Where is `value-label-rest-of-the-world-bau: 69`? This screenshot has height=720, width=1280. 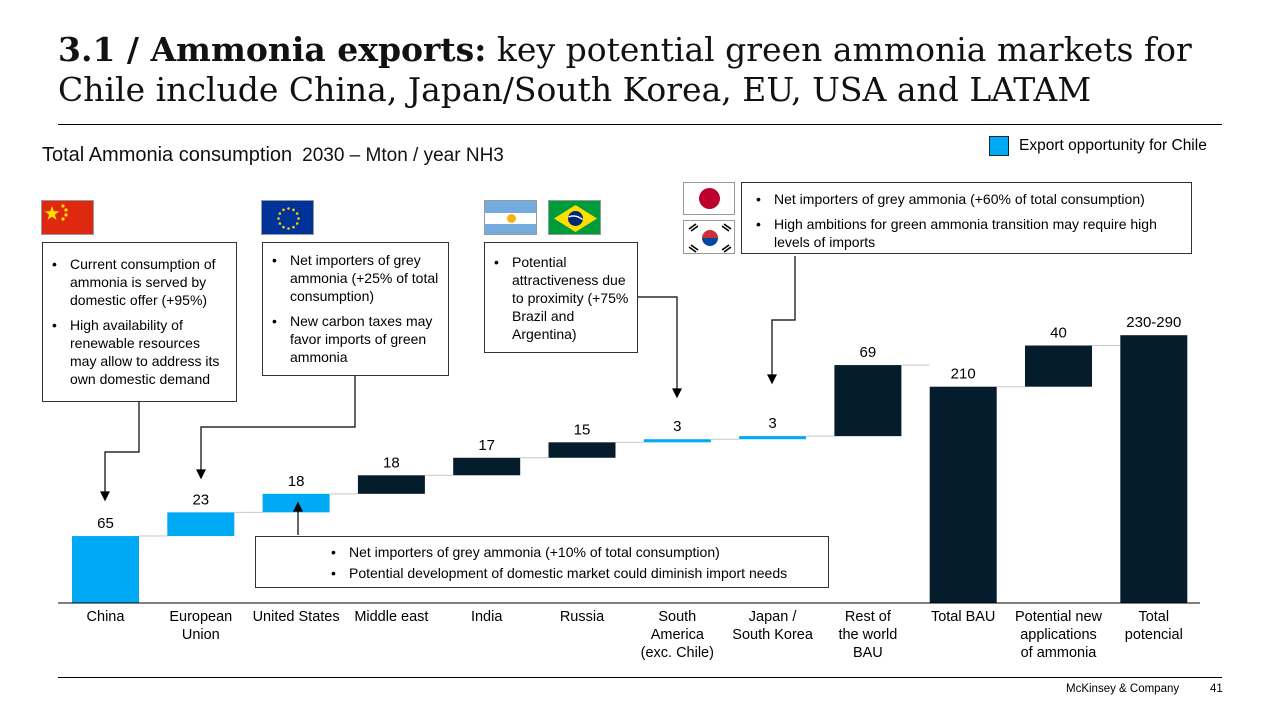 value-label-rest-of-the-world-bau: 69 is located at coordinates (868, 352).